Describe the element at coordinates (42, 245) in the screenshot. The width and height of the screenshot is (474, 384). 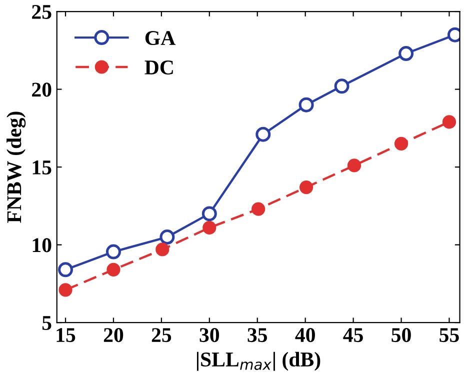
I see `y-tick-label: 10` at that location.